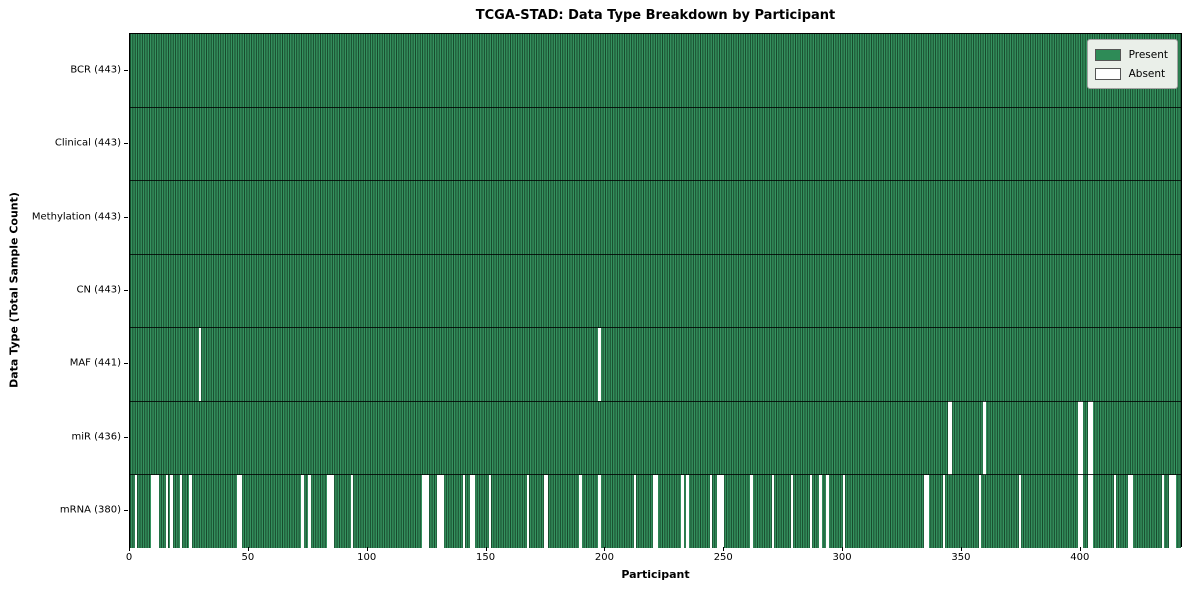 This screenshot has width=1200, height=600. I want to click on x-tick-label: 200, so click(604, 557).